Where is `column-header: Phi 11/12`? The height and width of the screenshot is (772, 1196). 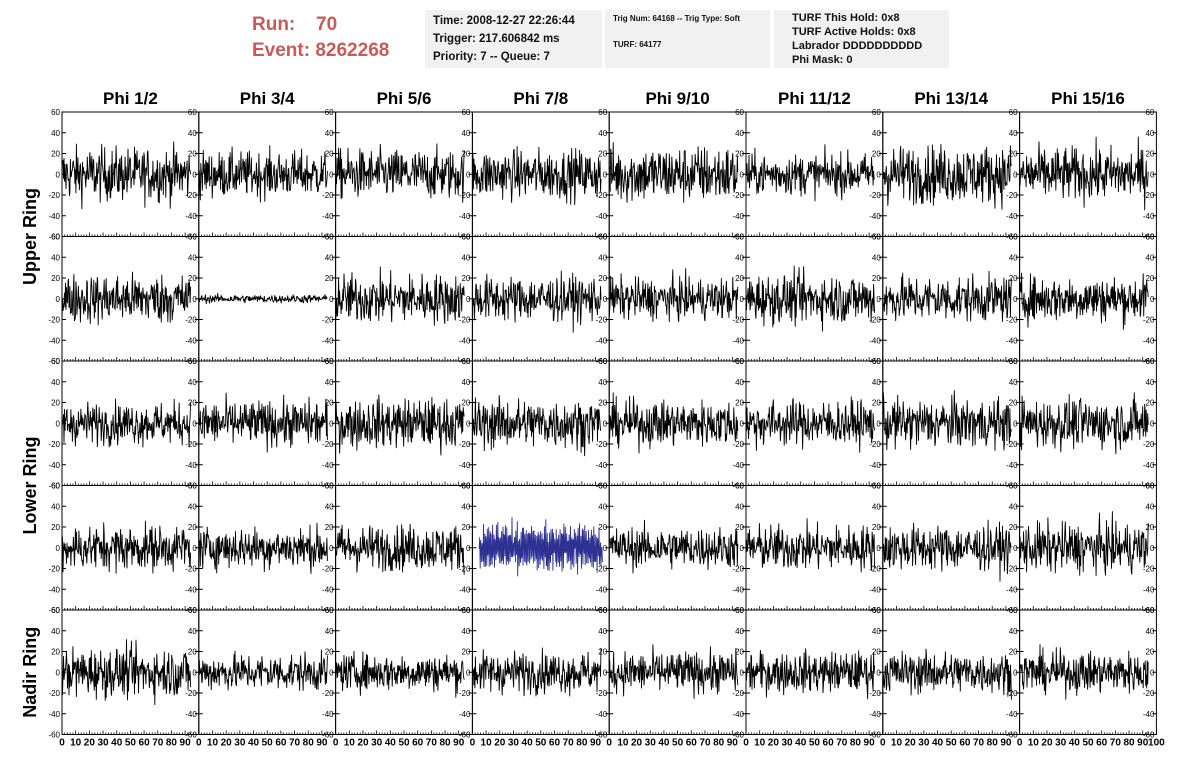
column-header: Phi 11/12 is located at coordinates (814, 98).